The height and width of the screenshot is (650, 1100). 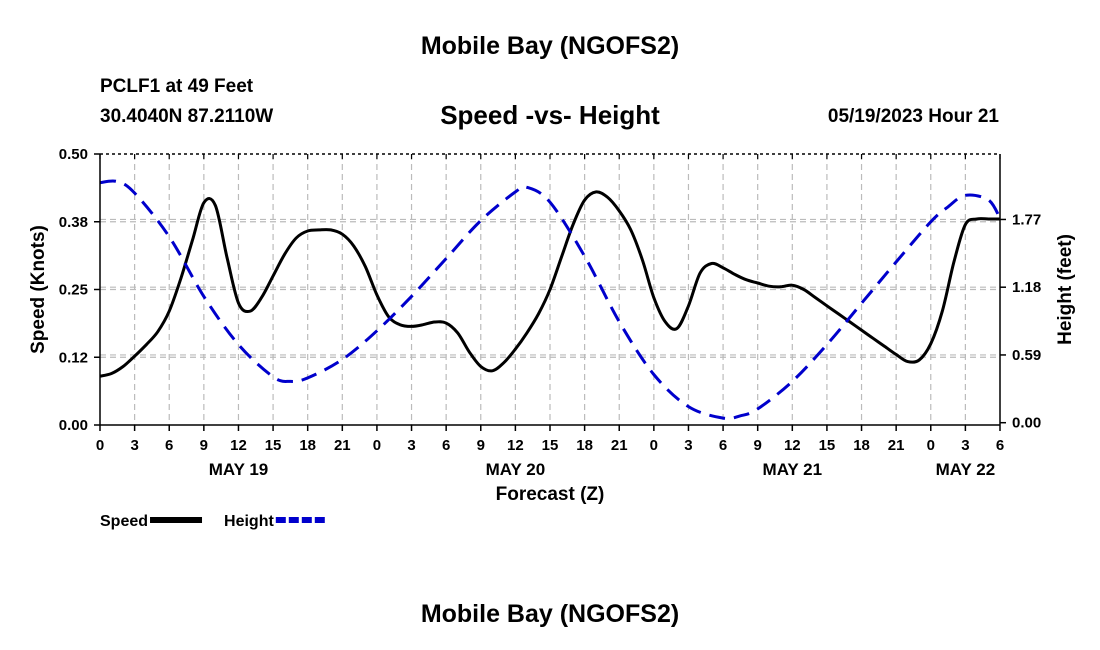 I want to click on y-tick-label: 0.50, so click(x=73, y=154).